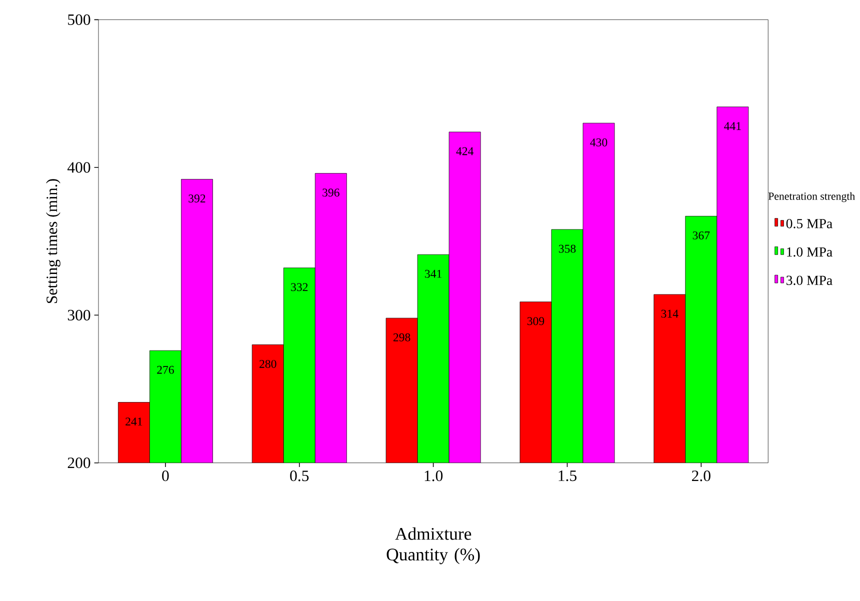 The width and height of the screenshot is (860, 601). What do you see at coordinates (465, 151) in the screenshot?
I see `data-label: 424` at bounding box center [465, 151].